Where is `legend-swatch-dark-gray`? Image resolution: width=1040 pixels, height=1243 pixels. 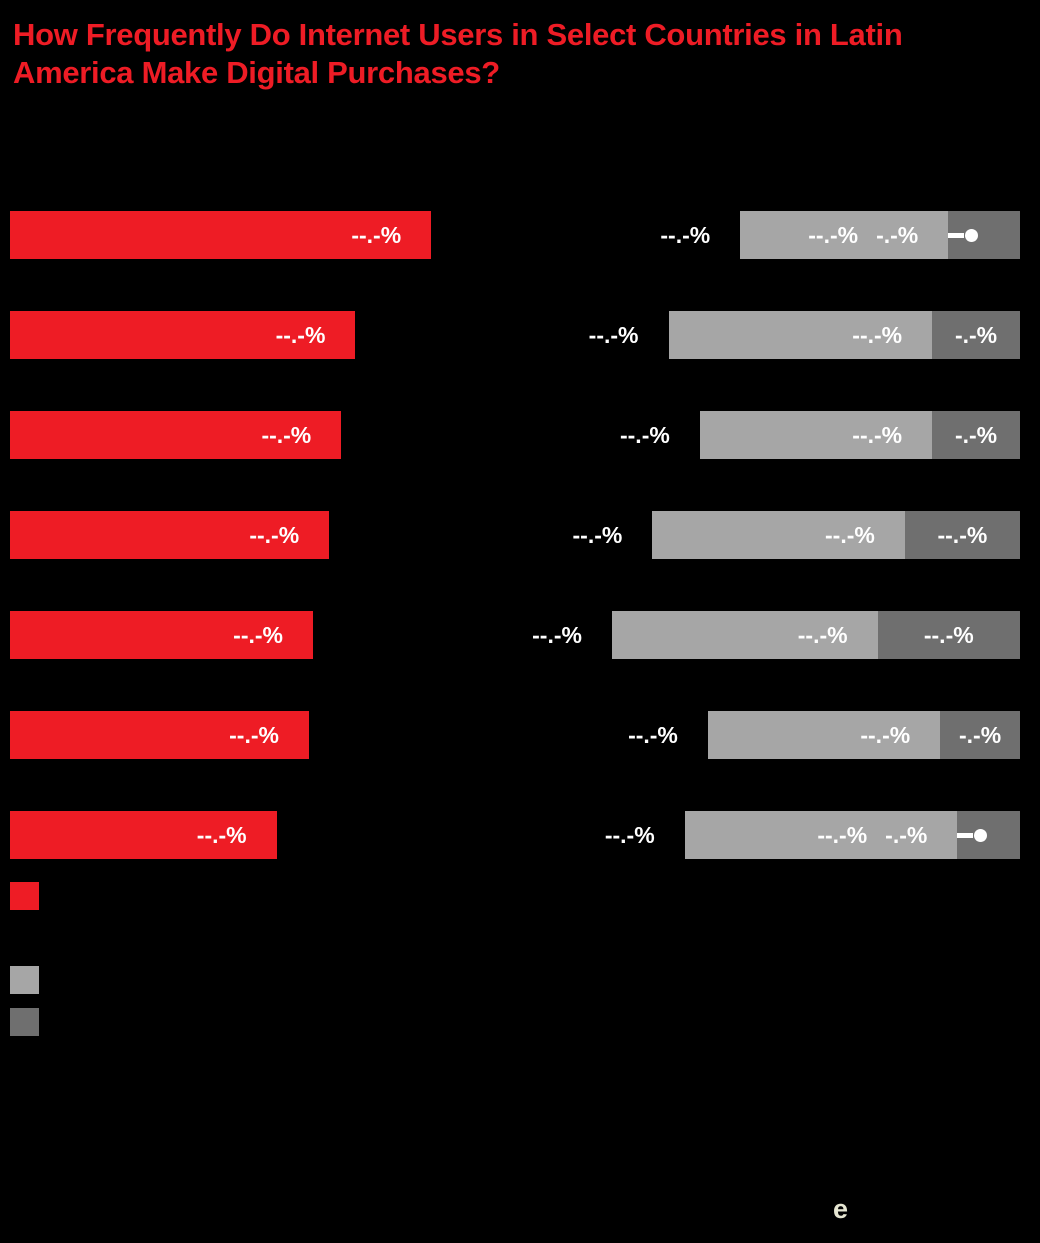
legend-swatch-dark-gray is located at coordinates (24, 1022).